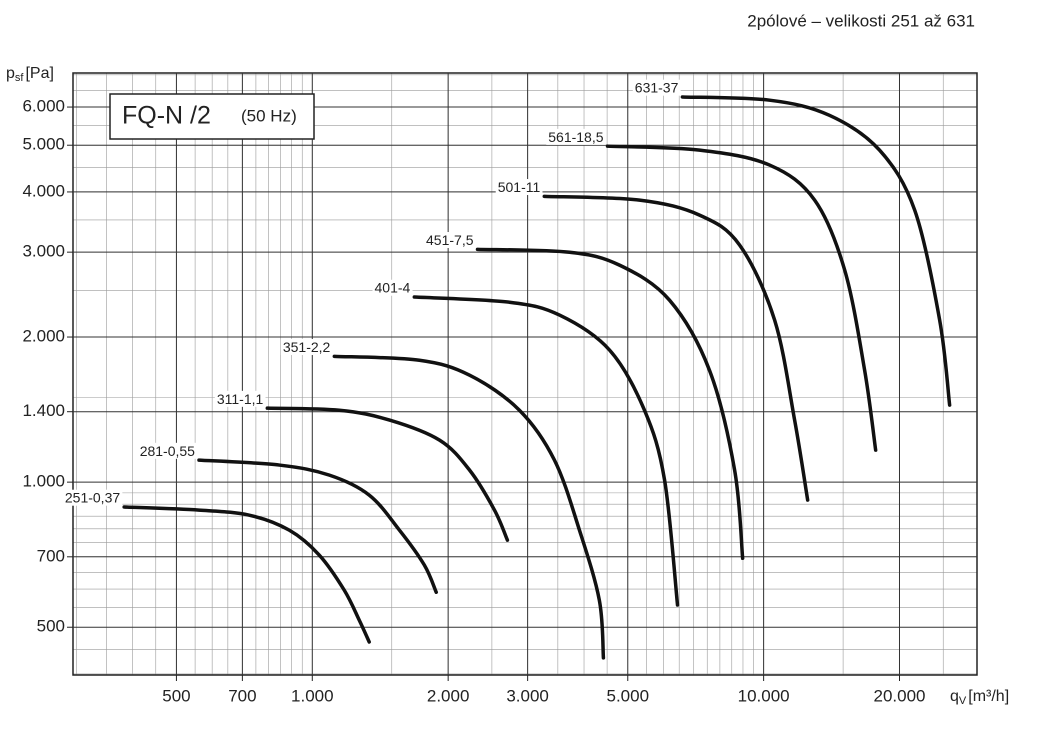  I want to click on series-label: 311-1,1, so click(240, 399).